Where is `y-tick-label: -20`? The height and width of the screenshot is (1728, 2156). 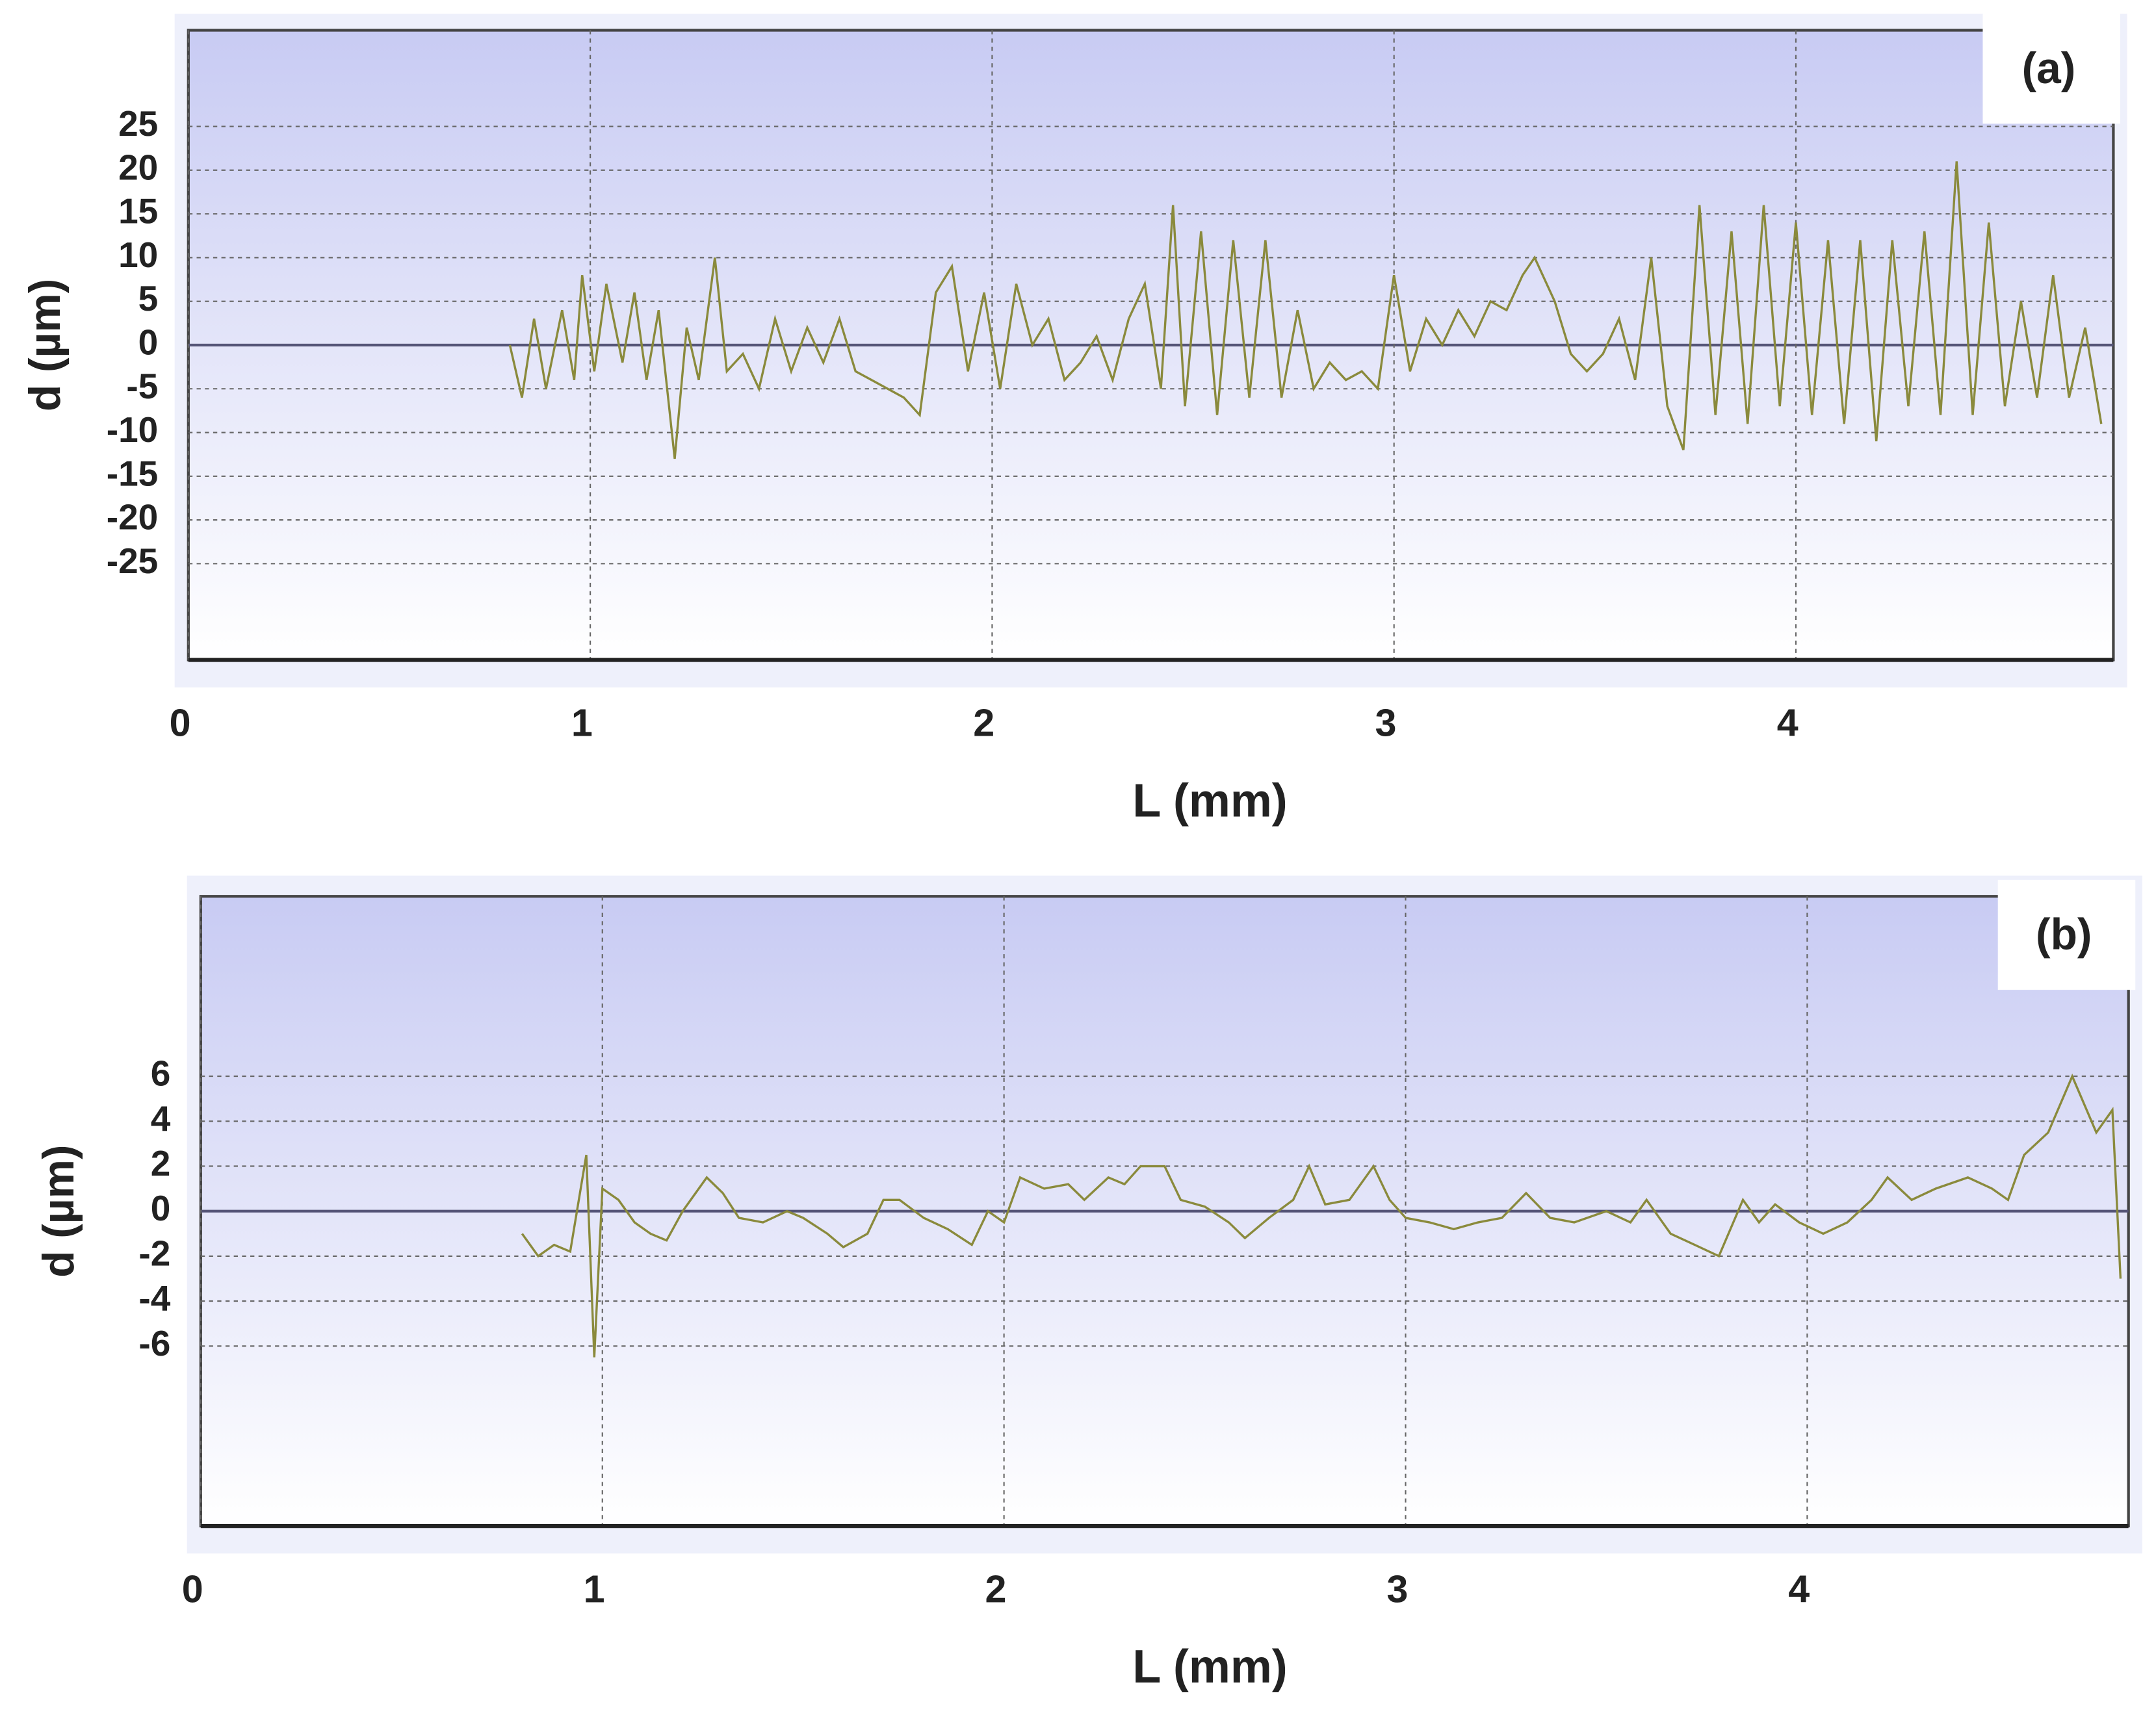
y-tick-label: -20 is located at coordinates (132, 517).